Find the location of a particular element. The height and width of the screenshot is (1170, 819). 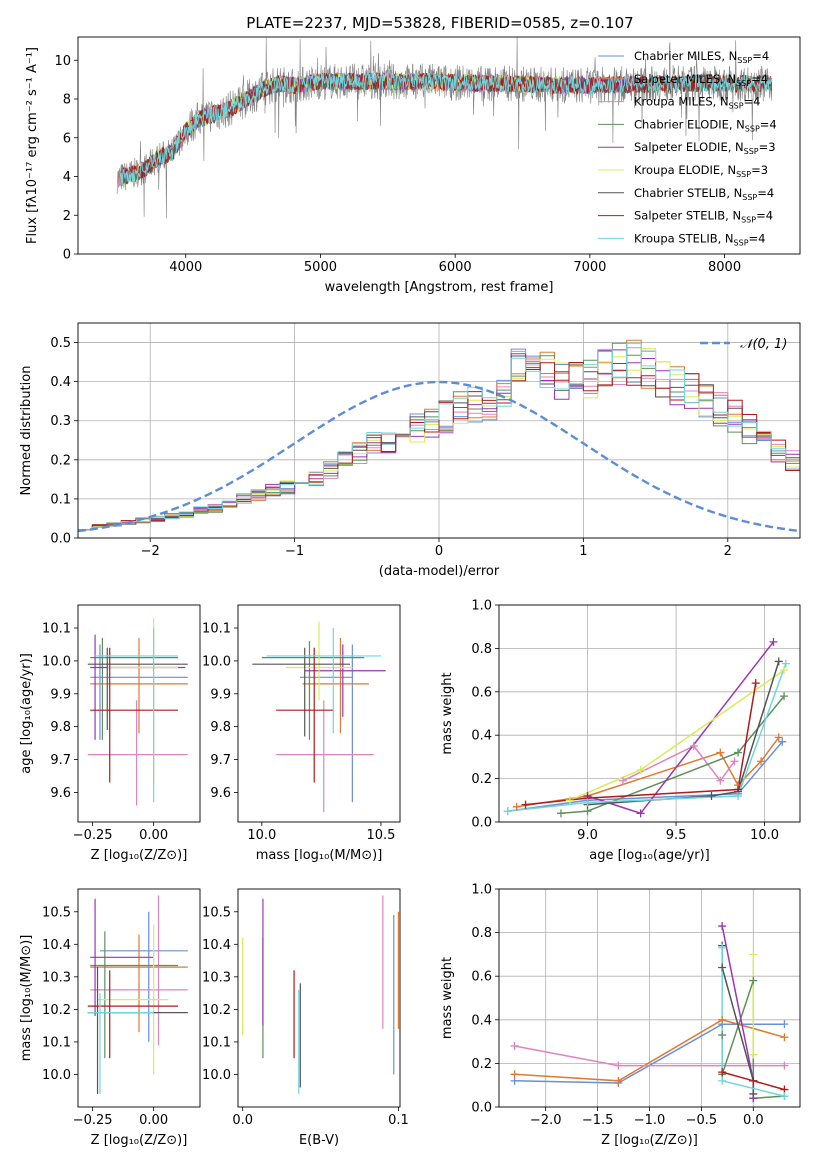

y-tick-label: 4 is located at coordinates (67, 177).